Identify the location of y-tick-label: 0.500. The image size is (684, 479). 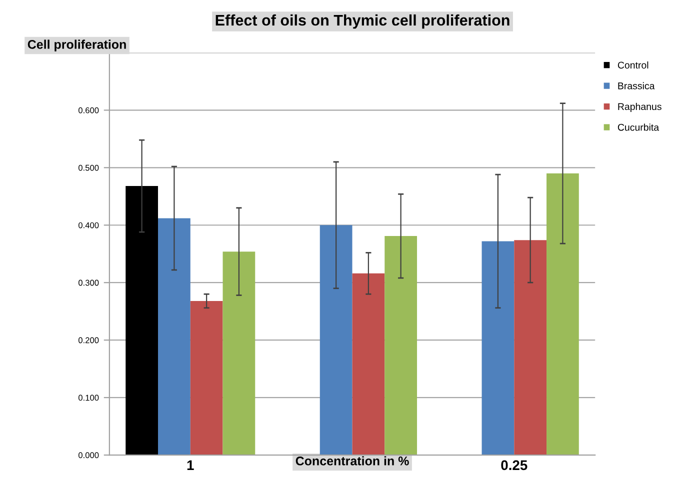
(88, 167).